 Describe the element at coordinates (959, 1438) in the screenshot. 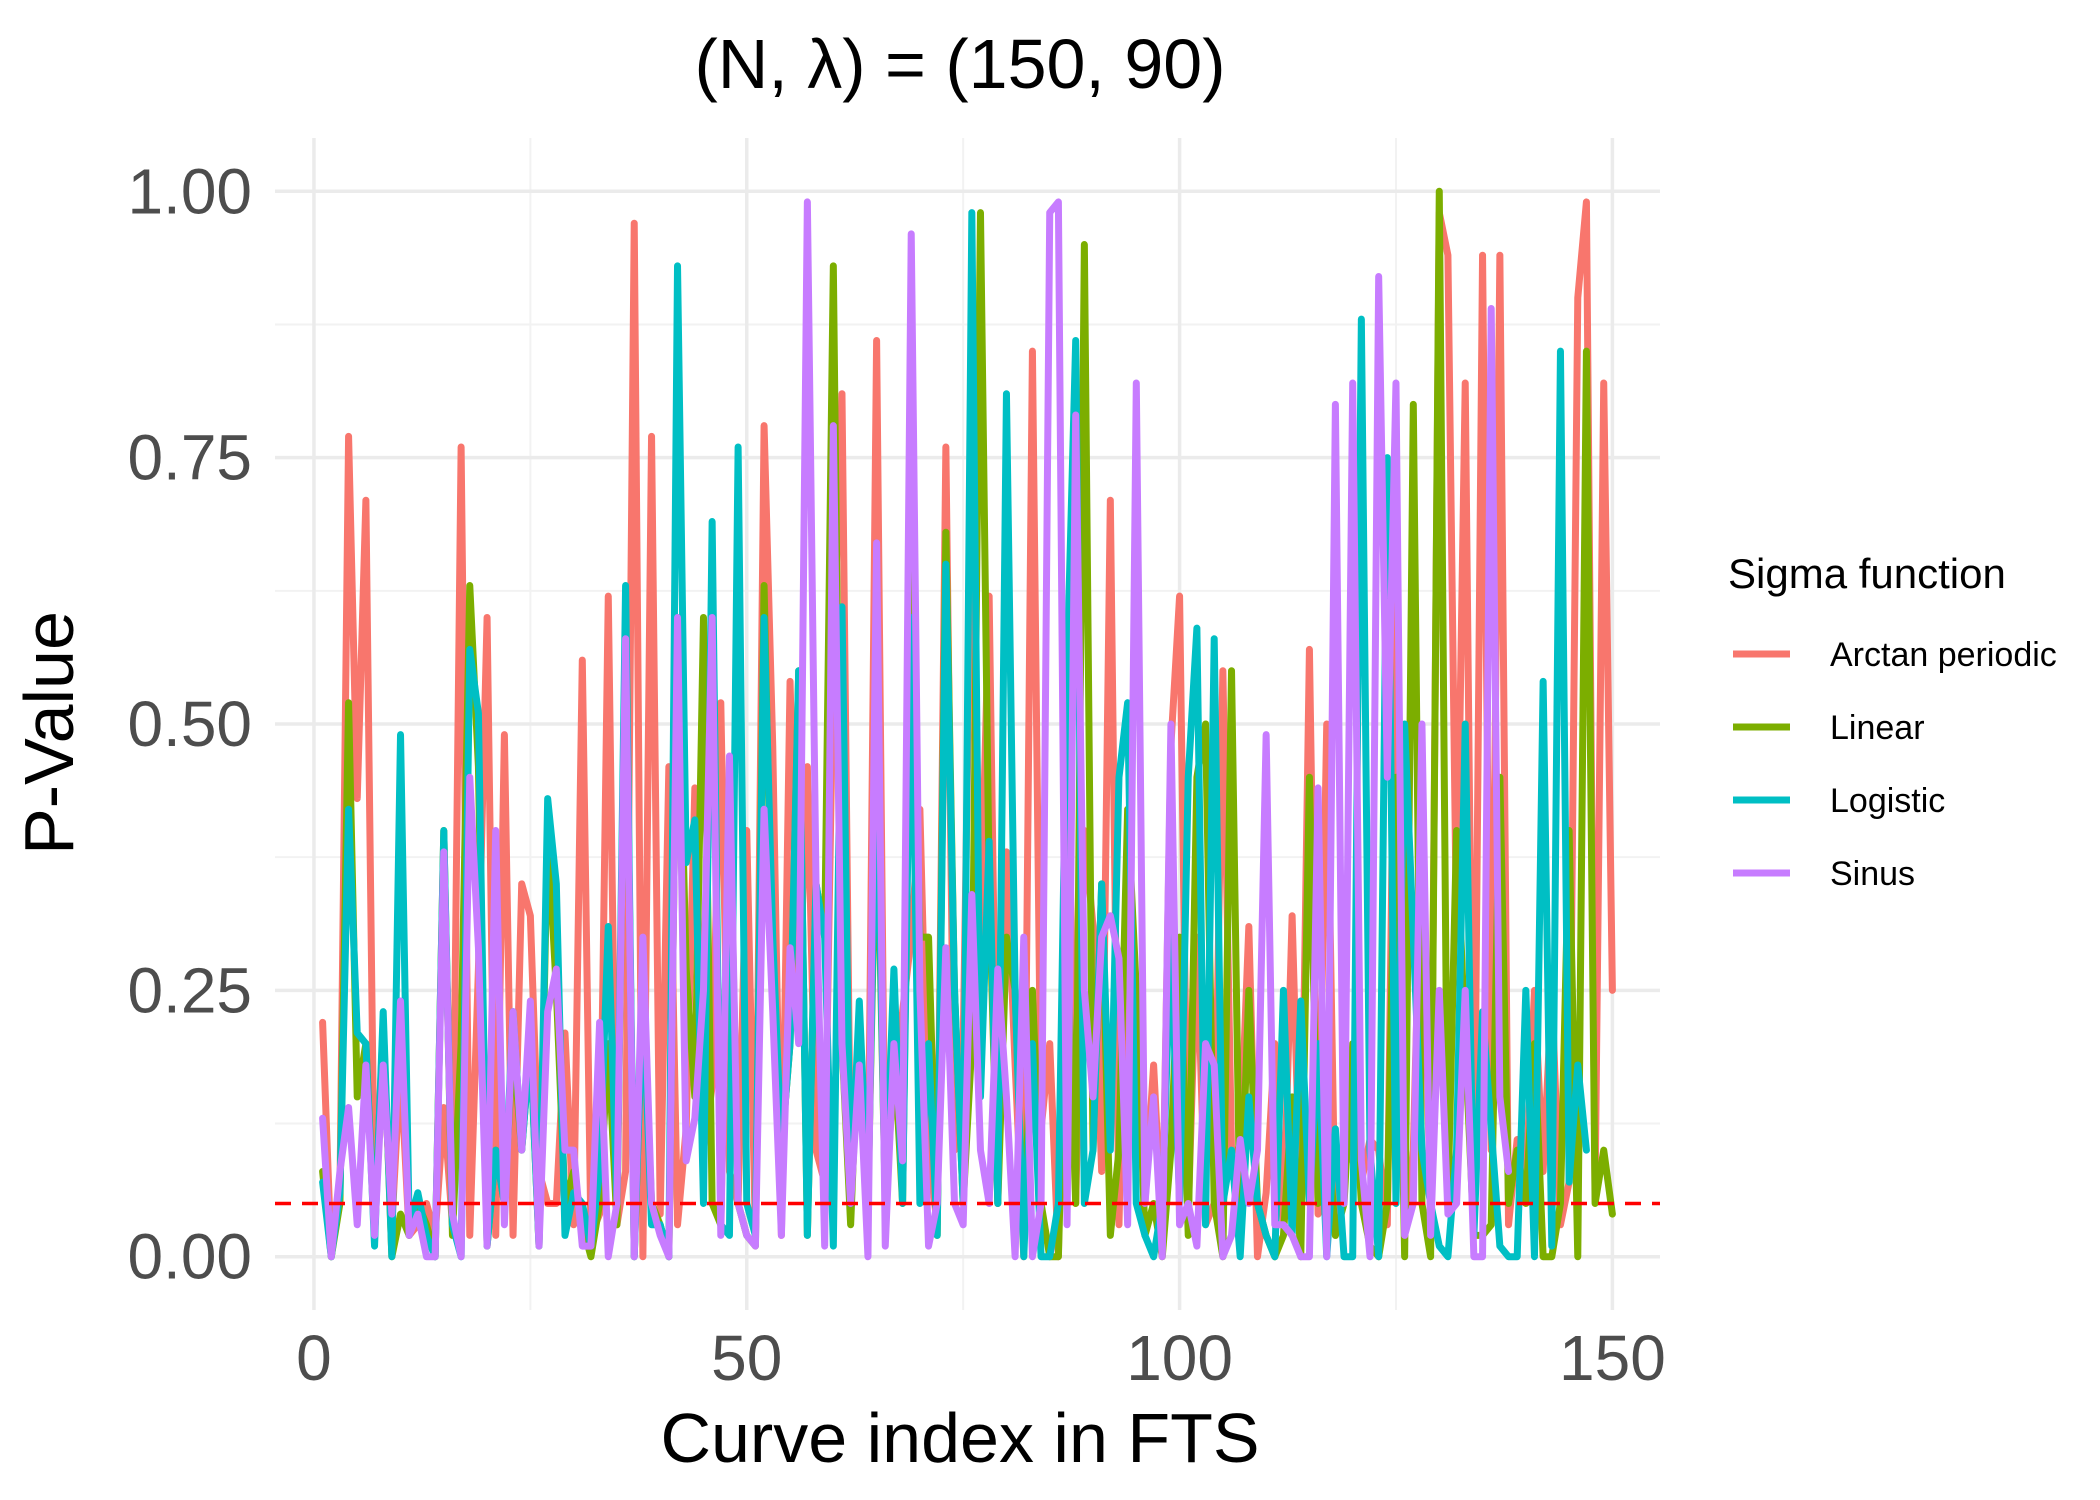

I see `x-axis-title: Curve index in FTS` at that location.